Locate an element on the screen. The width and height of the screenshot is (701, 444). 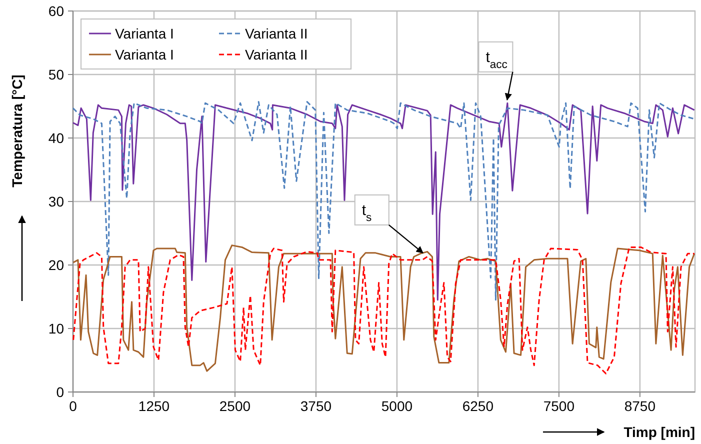
x-tick-label: 0 is located at coordinates (73, 406).